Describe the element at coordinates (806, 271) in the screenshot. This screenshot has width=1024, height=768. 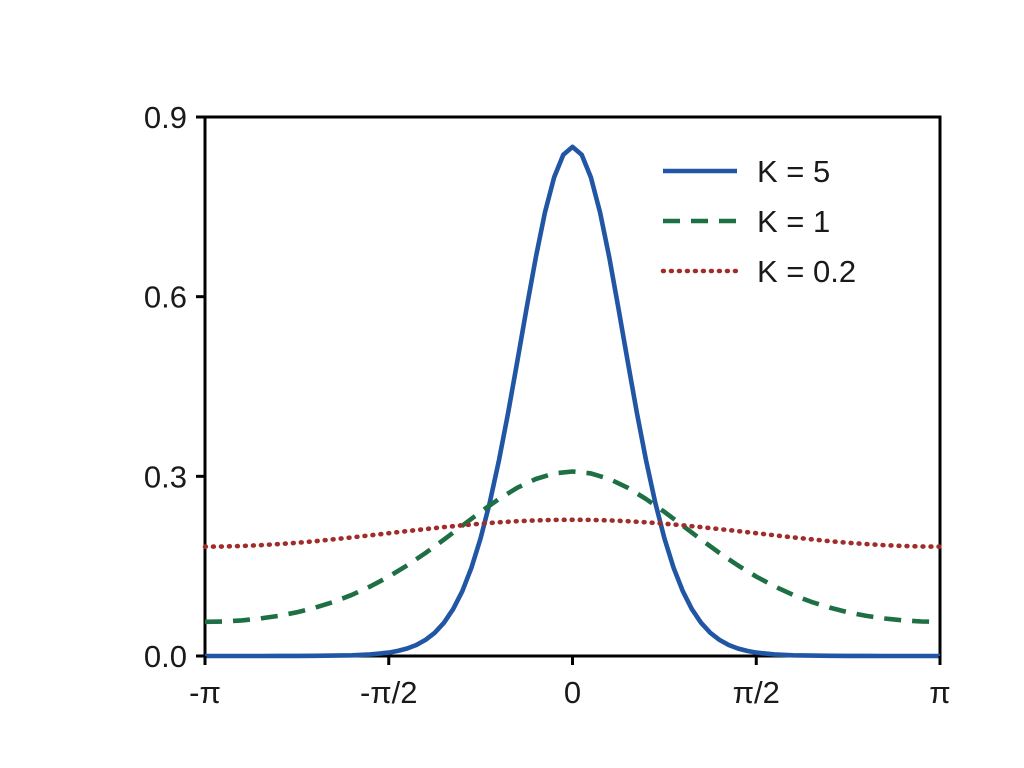
I see `legend-label-3: K = 0.2` at that location.